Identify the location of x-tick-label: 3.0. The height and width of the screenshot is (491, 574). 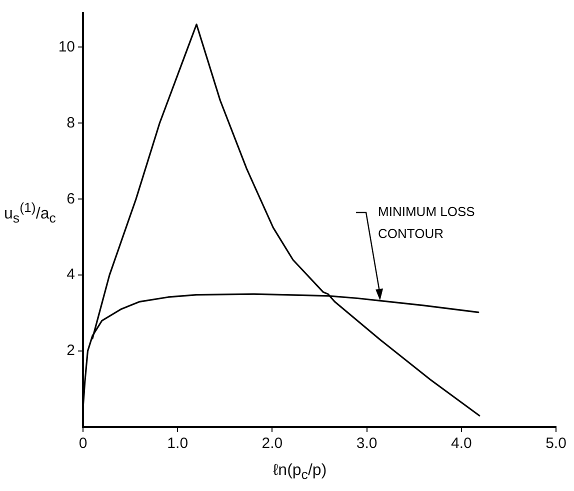
(367, 443).